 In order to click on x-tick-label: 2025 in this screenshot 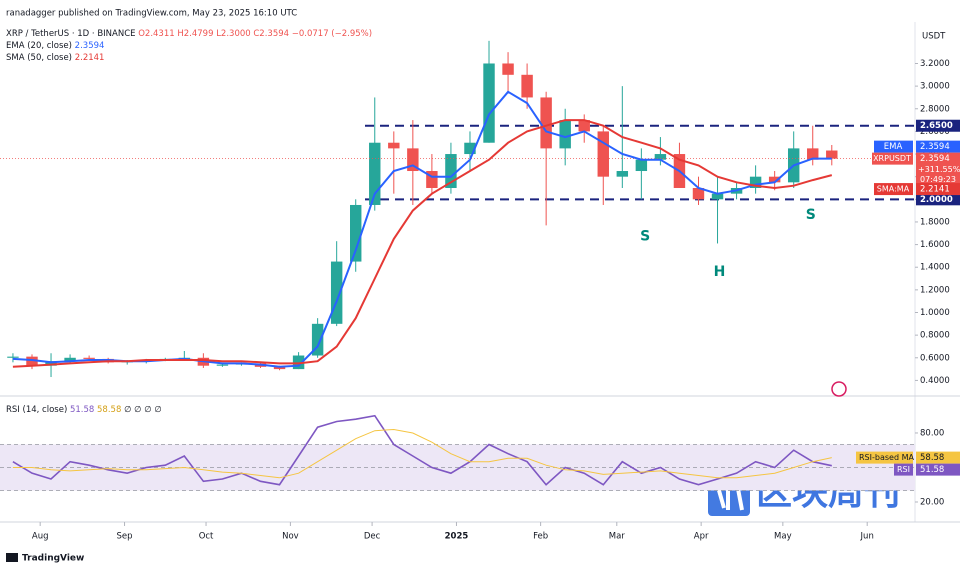, I will do `click(457, 537)`.